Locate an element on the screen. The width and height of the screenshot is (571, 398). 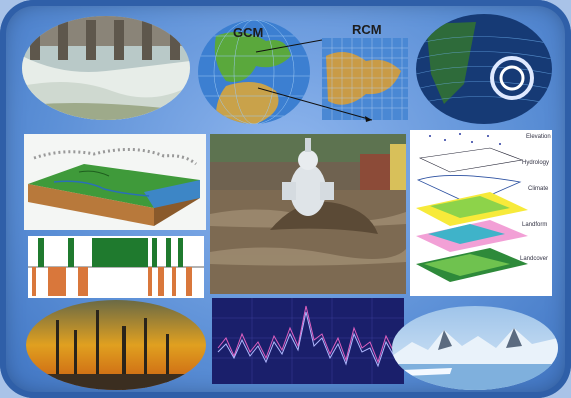
rcm-label: RCM is located at coordinates (367, 29).